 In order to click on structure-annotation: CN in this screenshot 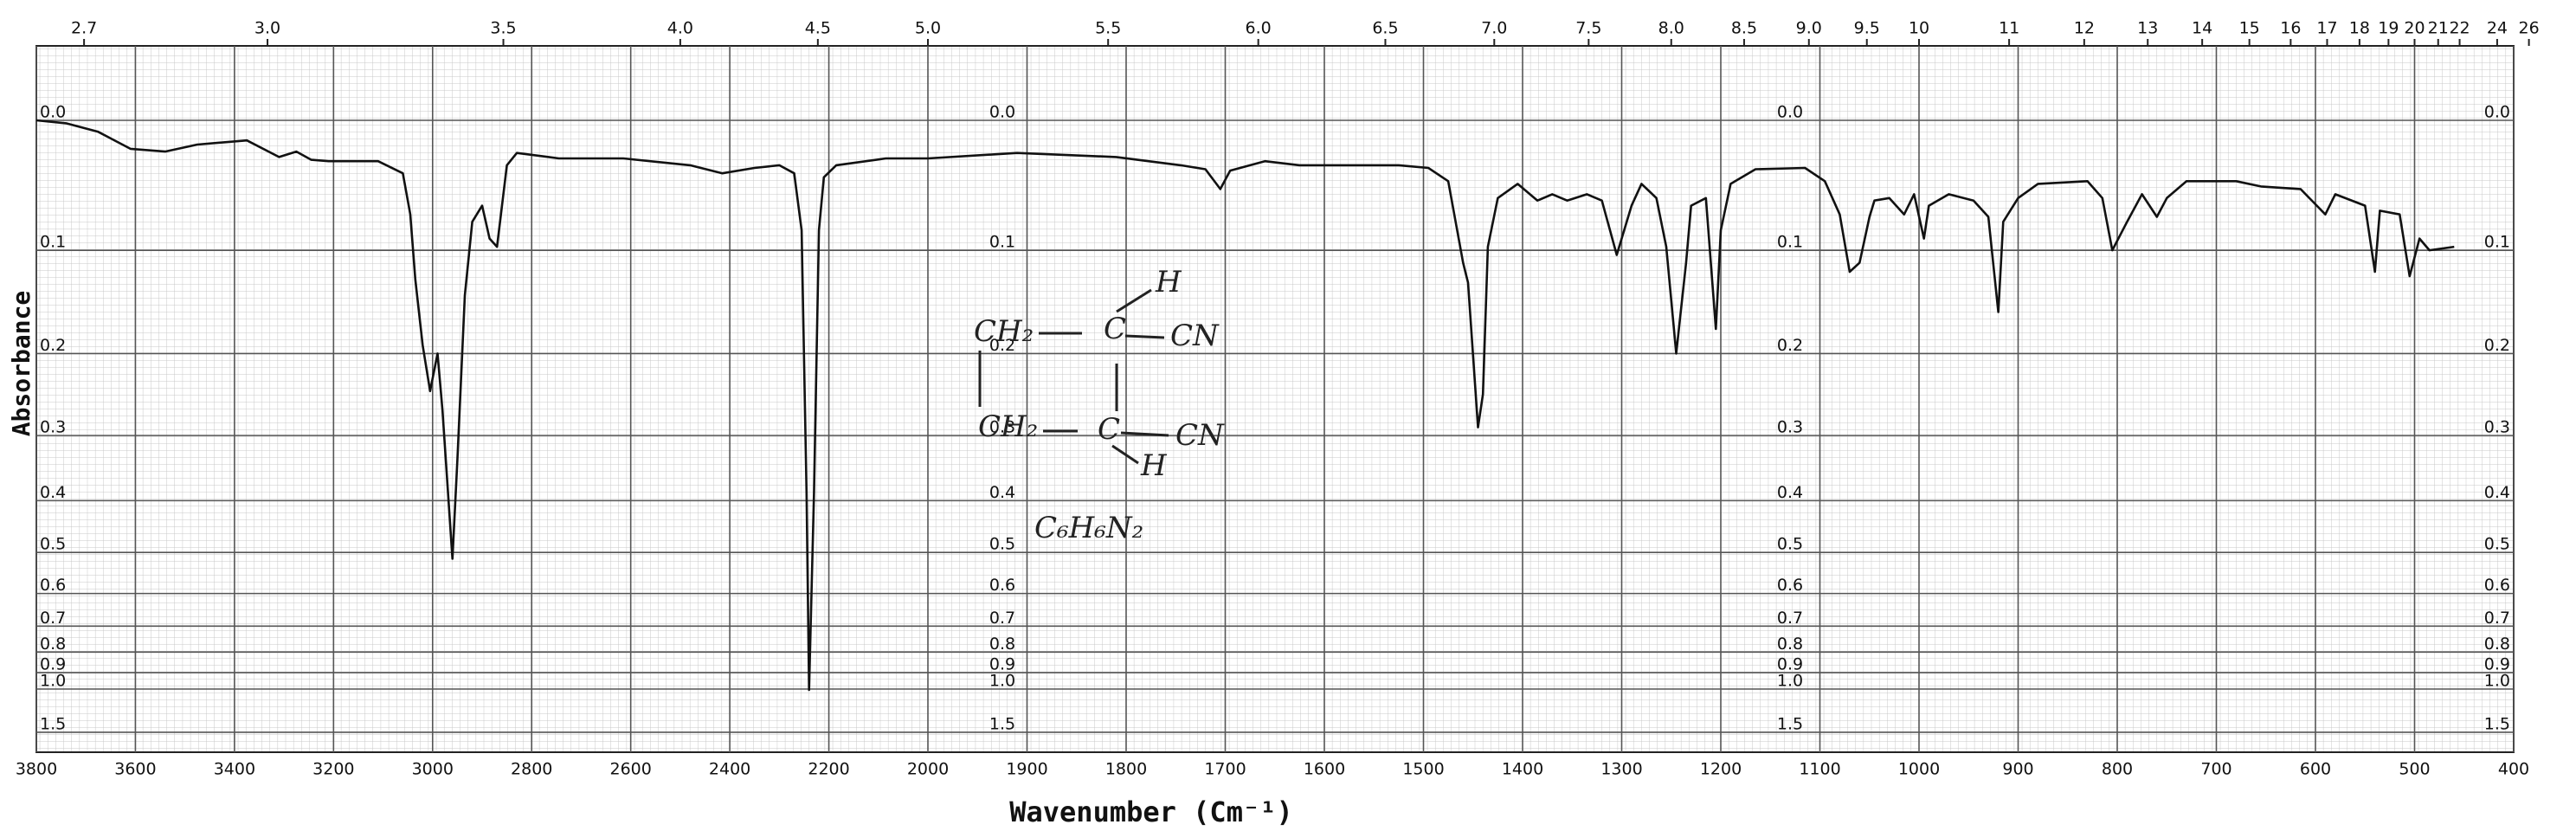, I will do `click(1195, 336)`.